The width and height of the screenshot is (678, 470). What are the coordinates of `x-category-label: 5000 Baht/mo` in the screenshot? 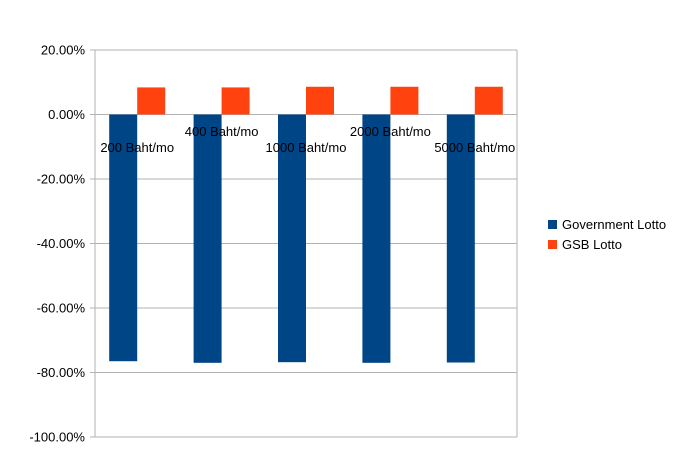 It's located at (474, 147).